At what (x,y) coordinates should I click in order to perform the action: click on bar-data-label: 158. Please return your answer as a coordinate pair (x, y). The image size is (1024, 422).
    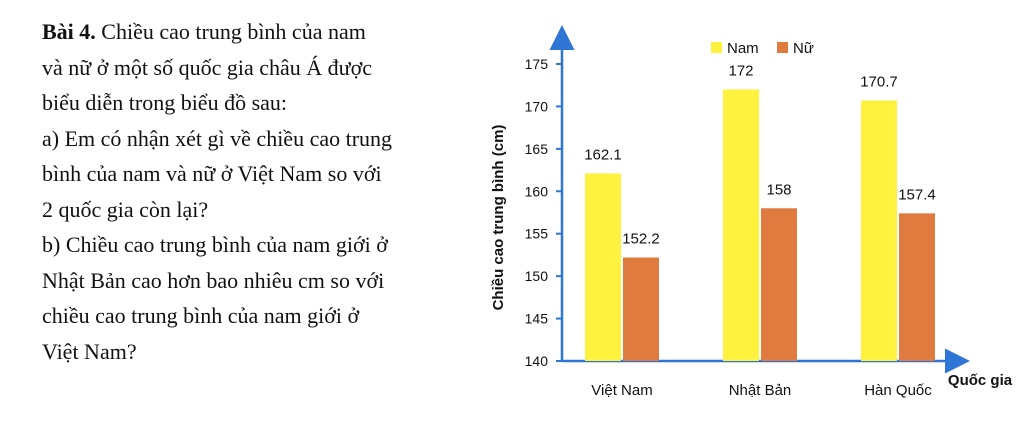
    Looking at the image, I should click on (778, 189).